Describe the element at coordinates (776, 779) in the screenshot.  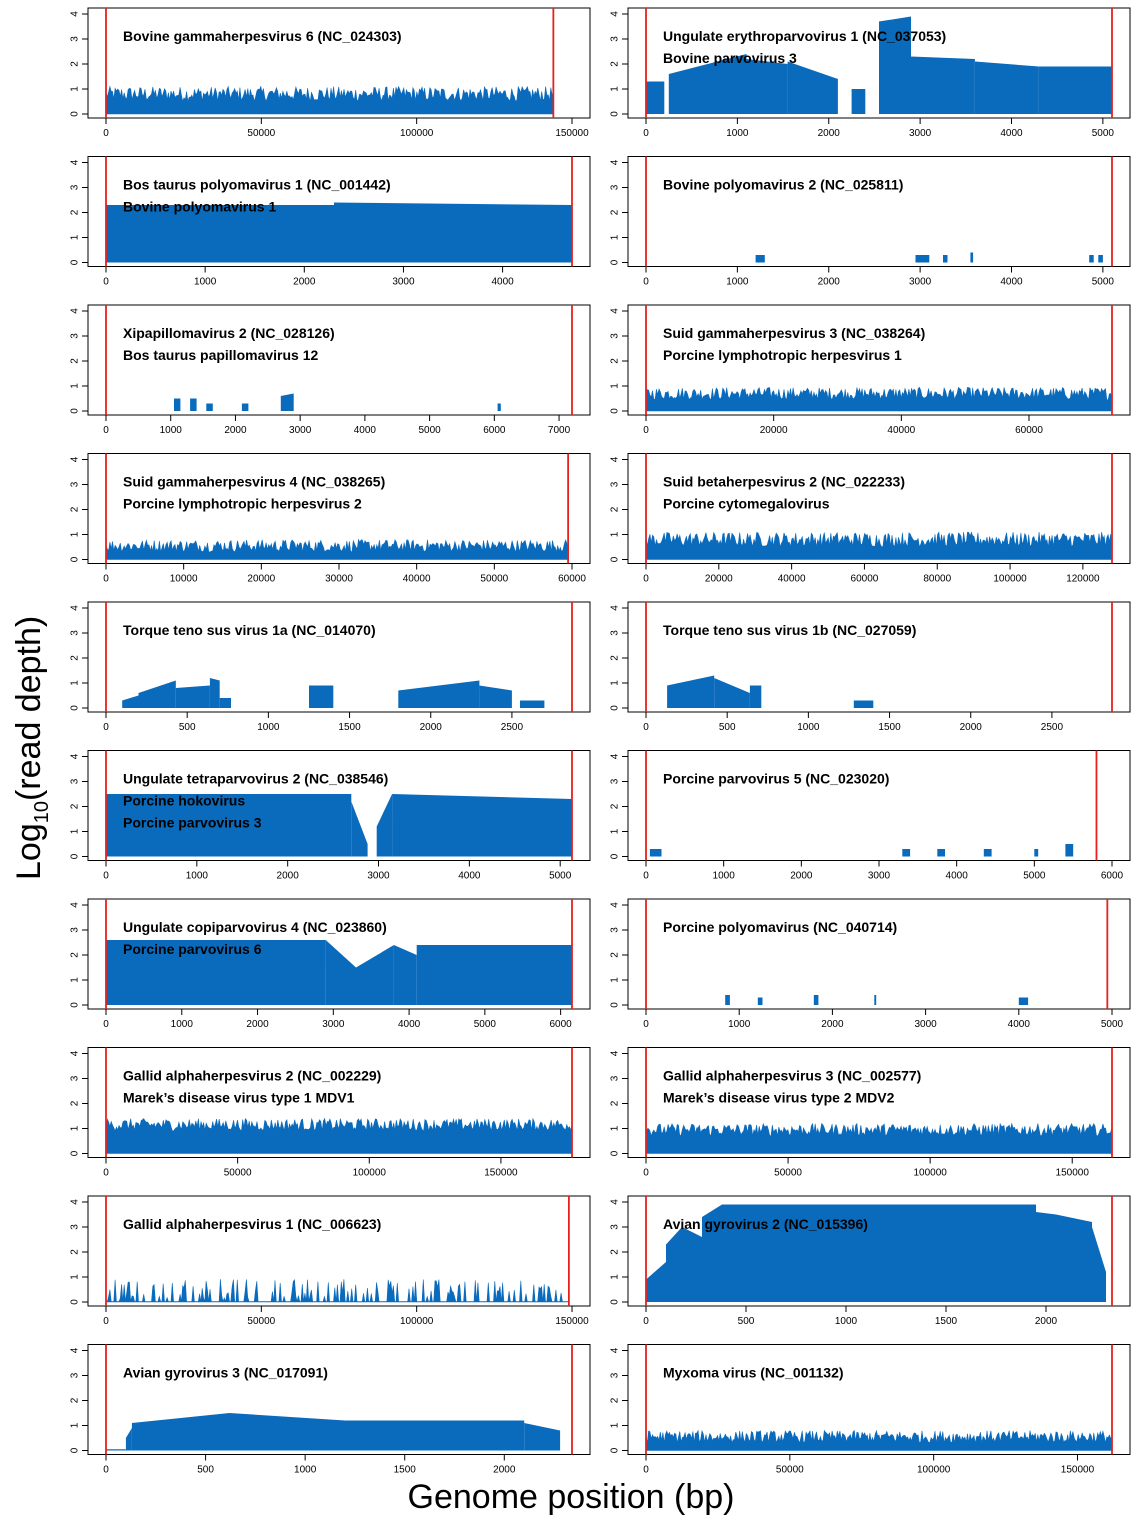
I see `panel-title: Porcine parvovirus 5 (NC_023020)` at that location.